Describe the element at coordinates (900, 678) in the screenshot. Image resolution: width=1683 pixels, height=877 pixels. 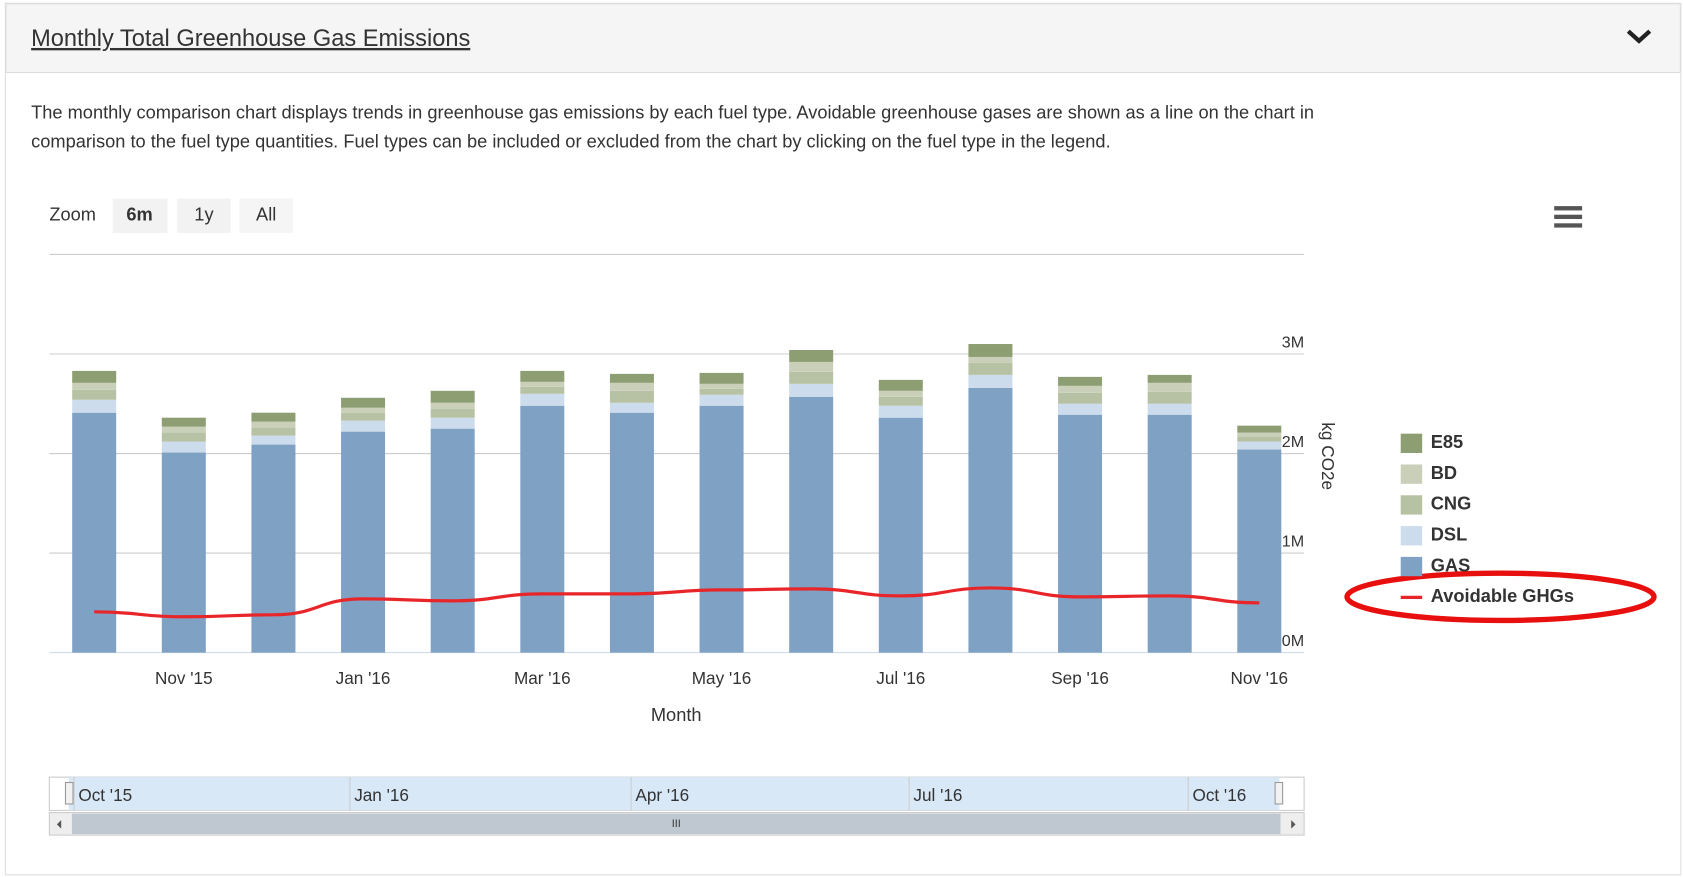
I see `x-tick-label: Jul '16` at that location.